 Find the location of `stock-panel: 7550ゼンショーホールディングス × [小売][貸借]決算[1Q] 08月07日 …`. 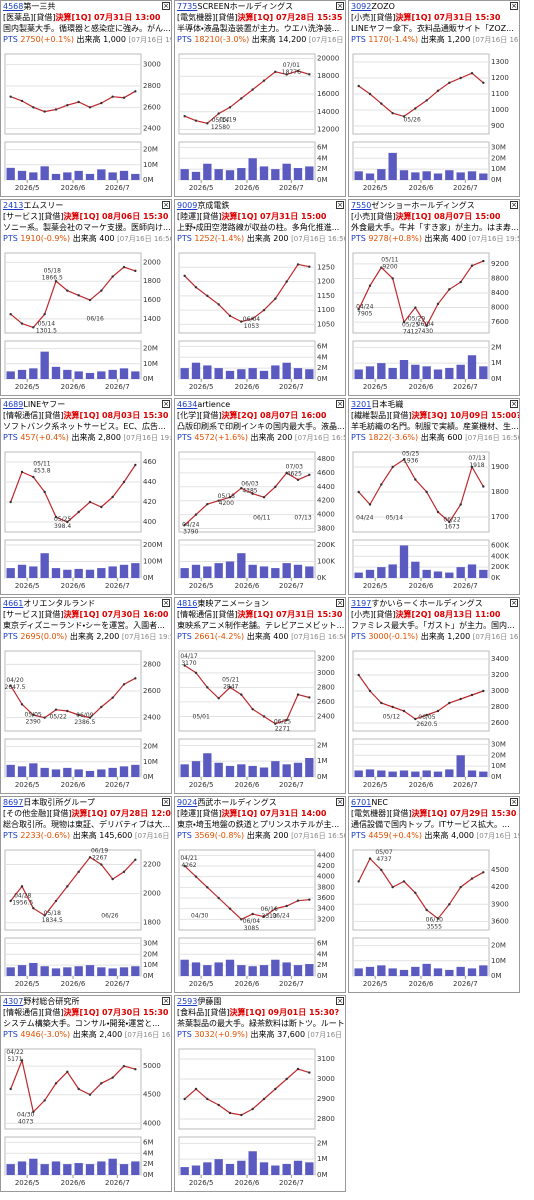

stock-panel: 7550ゼンショーホールディングス × [小売][貸借]決算[1Q] 08月07日 … is located at coordinates (434, 297).